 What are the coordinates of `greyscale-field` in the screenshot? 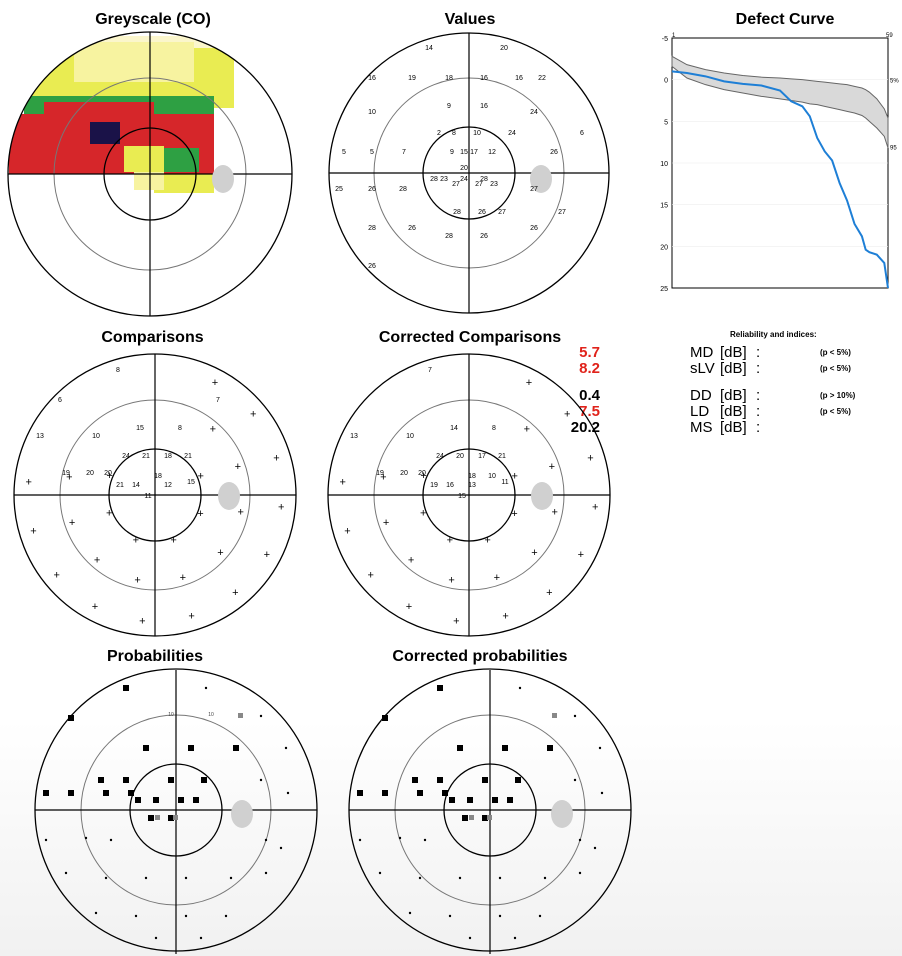 It's located at (150, 174).